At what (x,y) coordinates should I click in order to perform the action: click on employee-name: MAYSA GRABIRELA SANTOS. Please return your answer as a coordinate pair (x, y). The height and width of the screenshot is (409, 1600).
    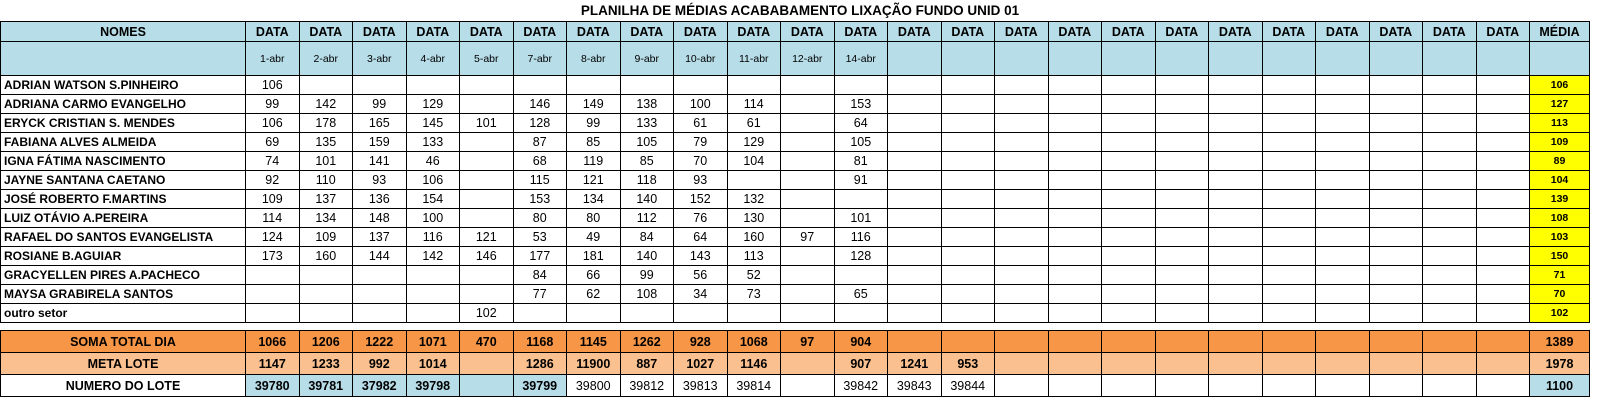
    Looking at the image, I should click on (123, 294).